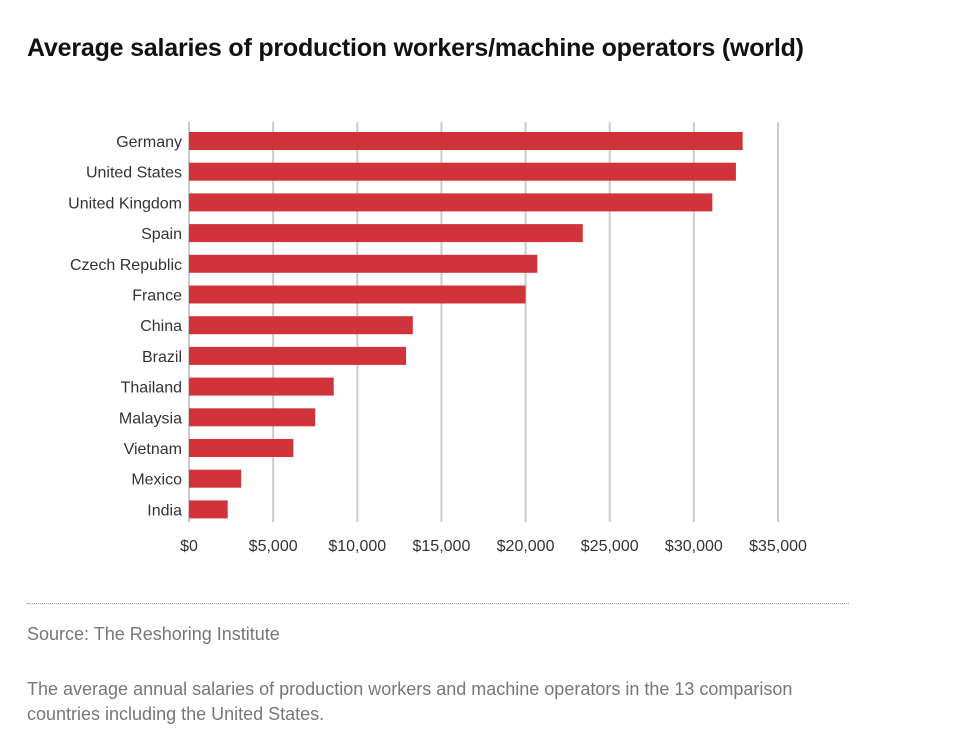 This screenshot has width=969, height=751. Describe the element at coordinates (161, 234) in the screenshot. I see `y-tick-label: Spain` at that location.